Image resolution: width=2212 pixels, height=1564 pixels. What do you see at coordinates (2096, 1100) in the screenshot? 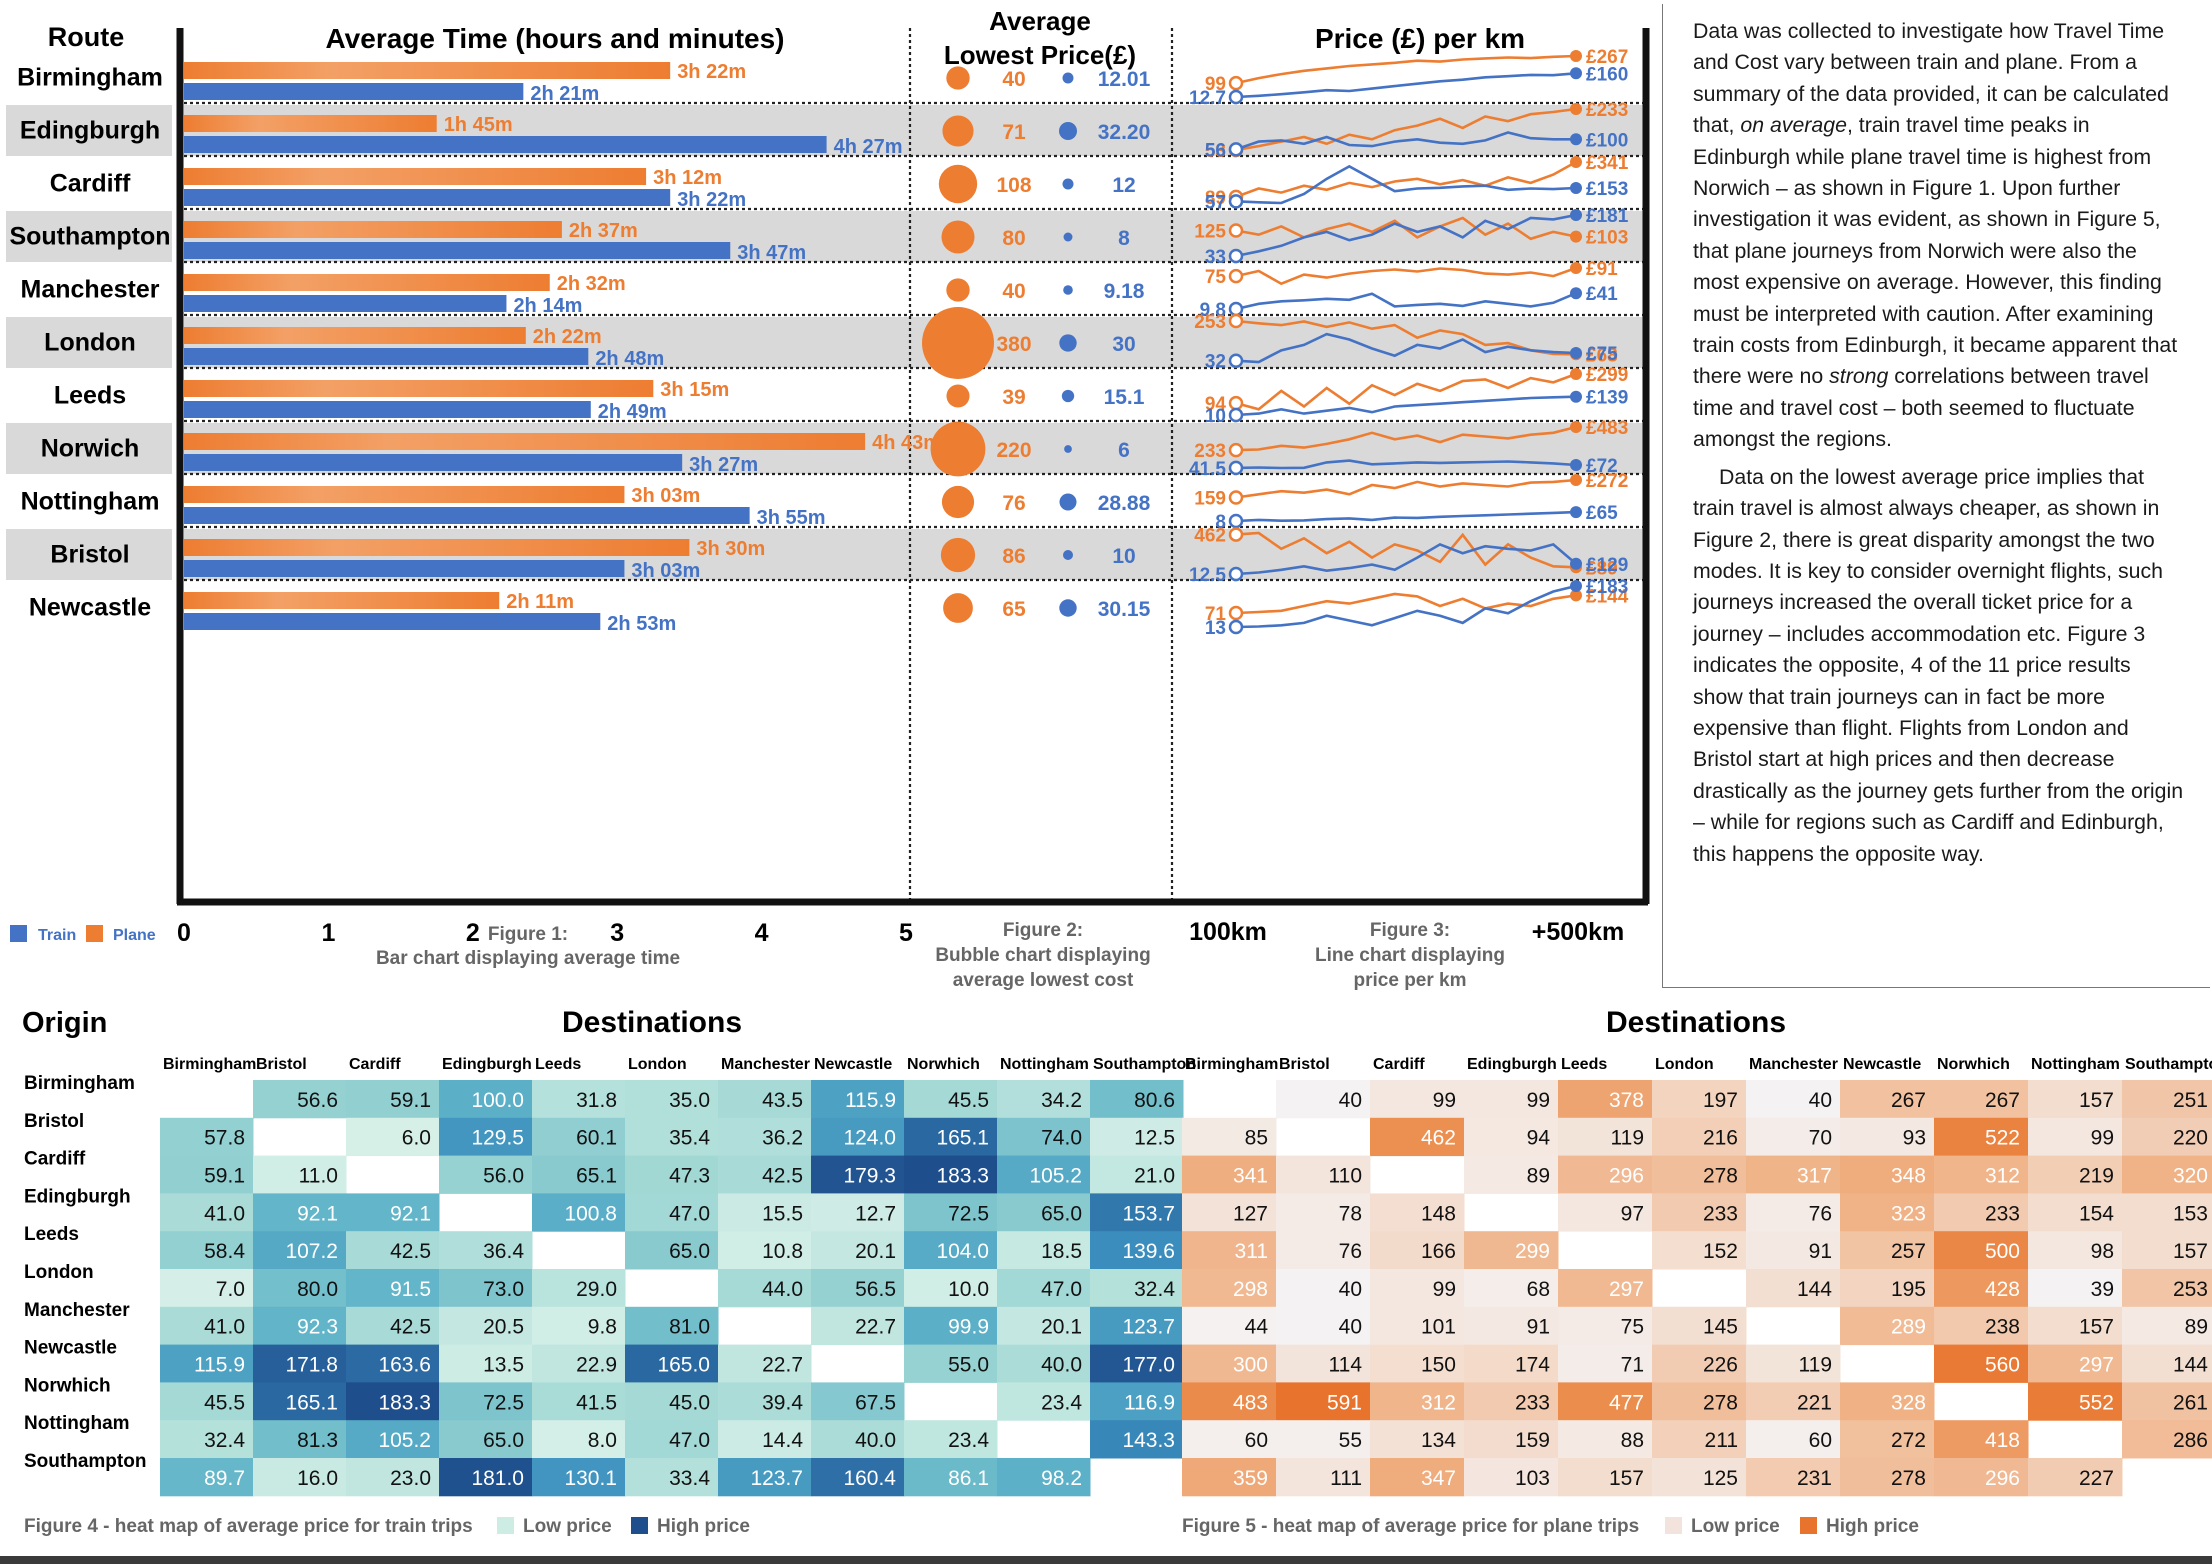
I see `heatmap-cell-value: 157` at bounding box center [2096, 1100].